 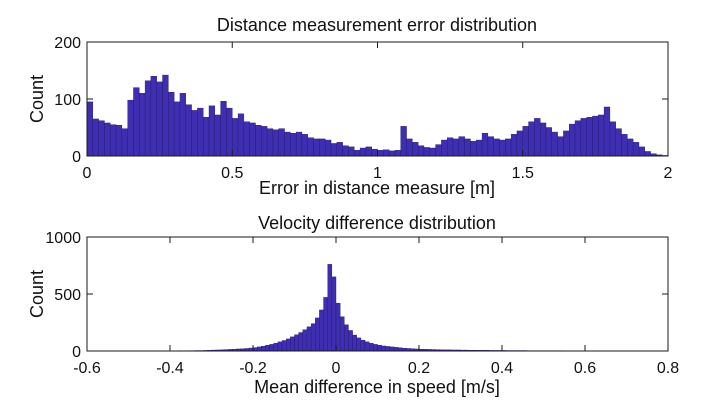 What do you see at coordinates (67, 43) in the screenshot?
I see `y-tick-label: 200` at bounding box center [67, 43].